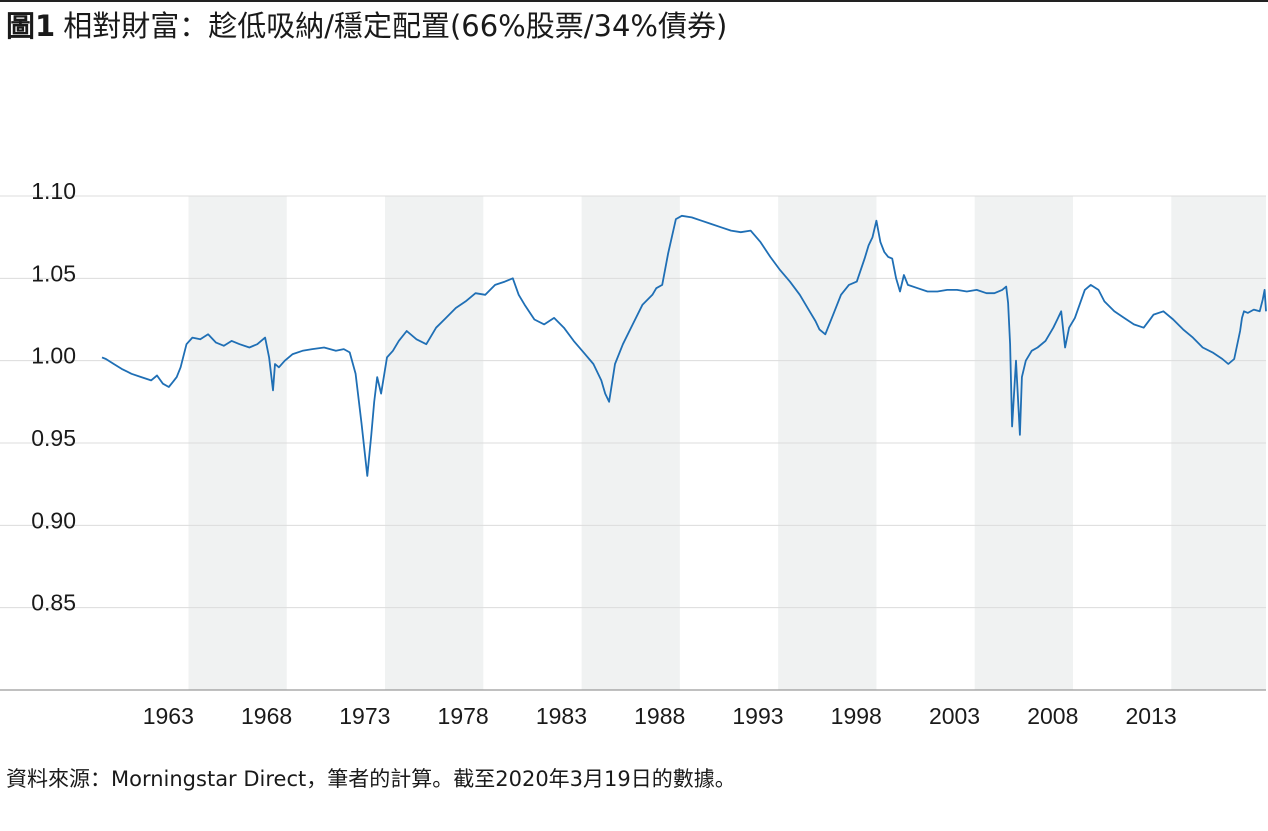  Describe the element at coordinates (757, 716) in the screenshot. I see `x-tick-label: 1993` at that location.